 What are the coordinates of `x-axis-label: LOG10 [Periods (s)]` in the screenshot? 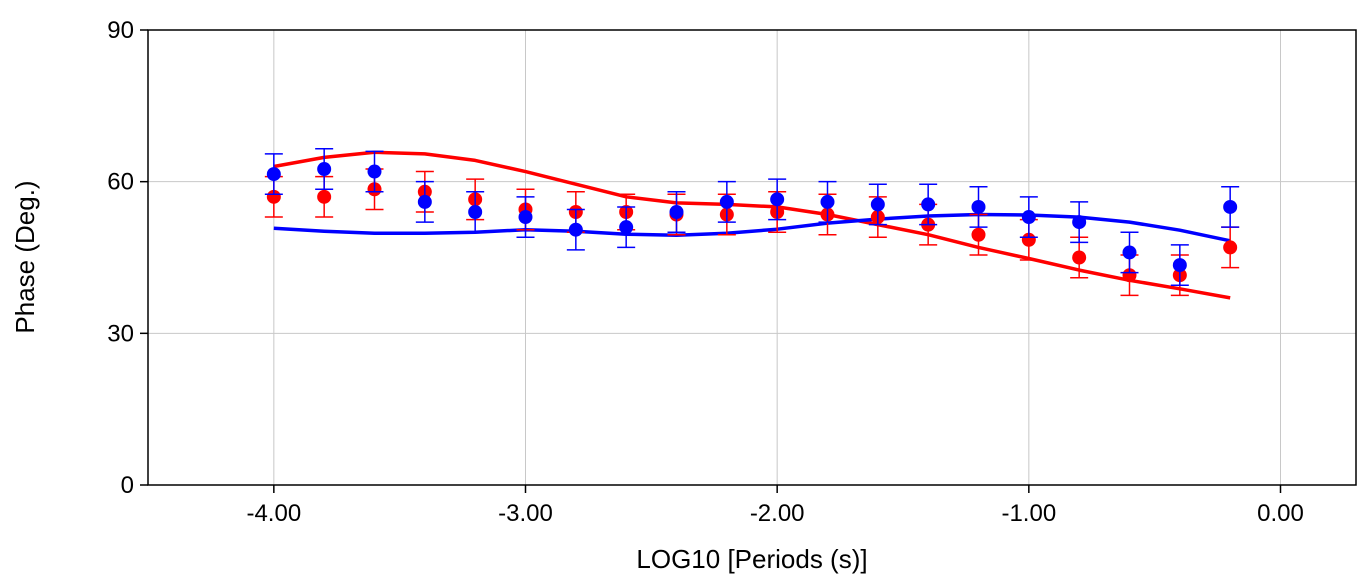 It's located at (751, 559).